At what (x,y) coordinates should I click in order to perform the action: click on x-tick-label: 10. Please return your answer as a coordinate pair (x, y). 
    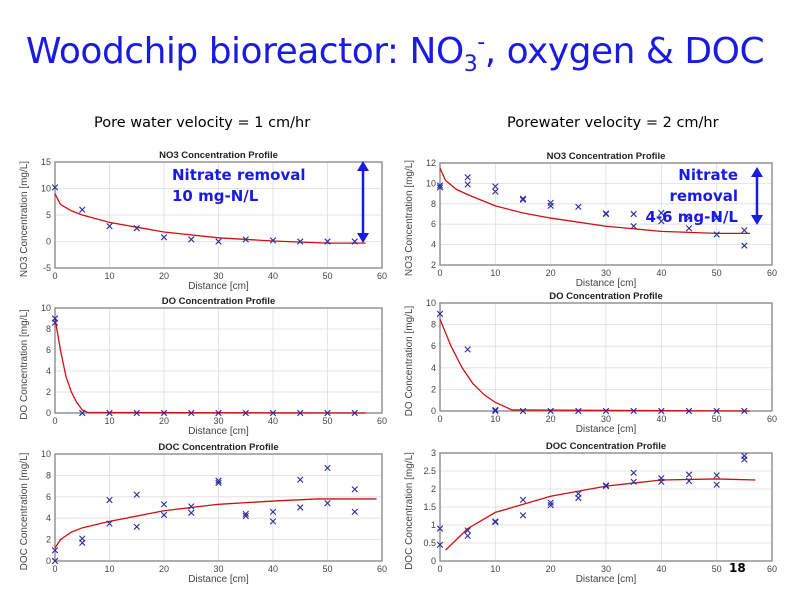
    Looking at the image, I should click on (495, 569).